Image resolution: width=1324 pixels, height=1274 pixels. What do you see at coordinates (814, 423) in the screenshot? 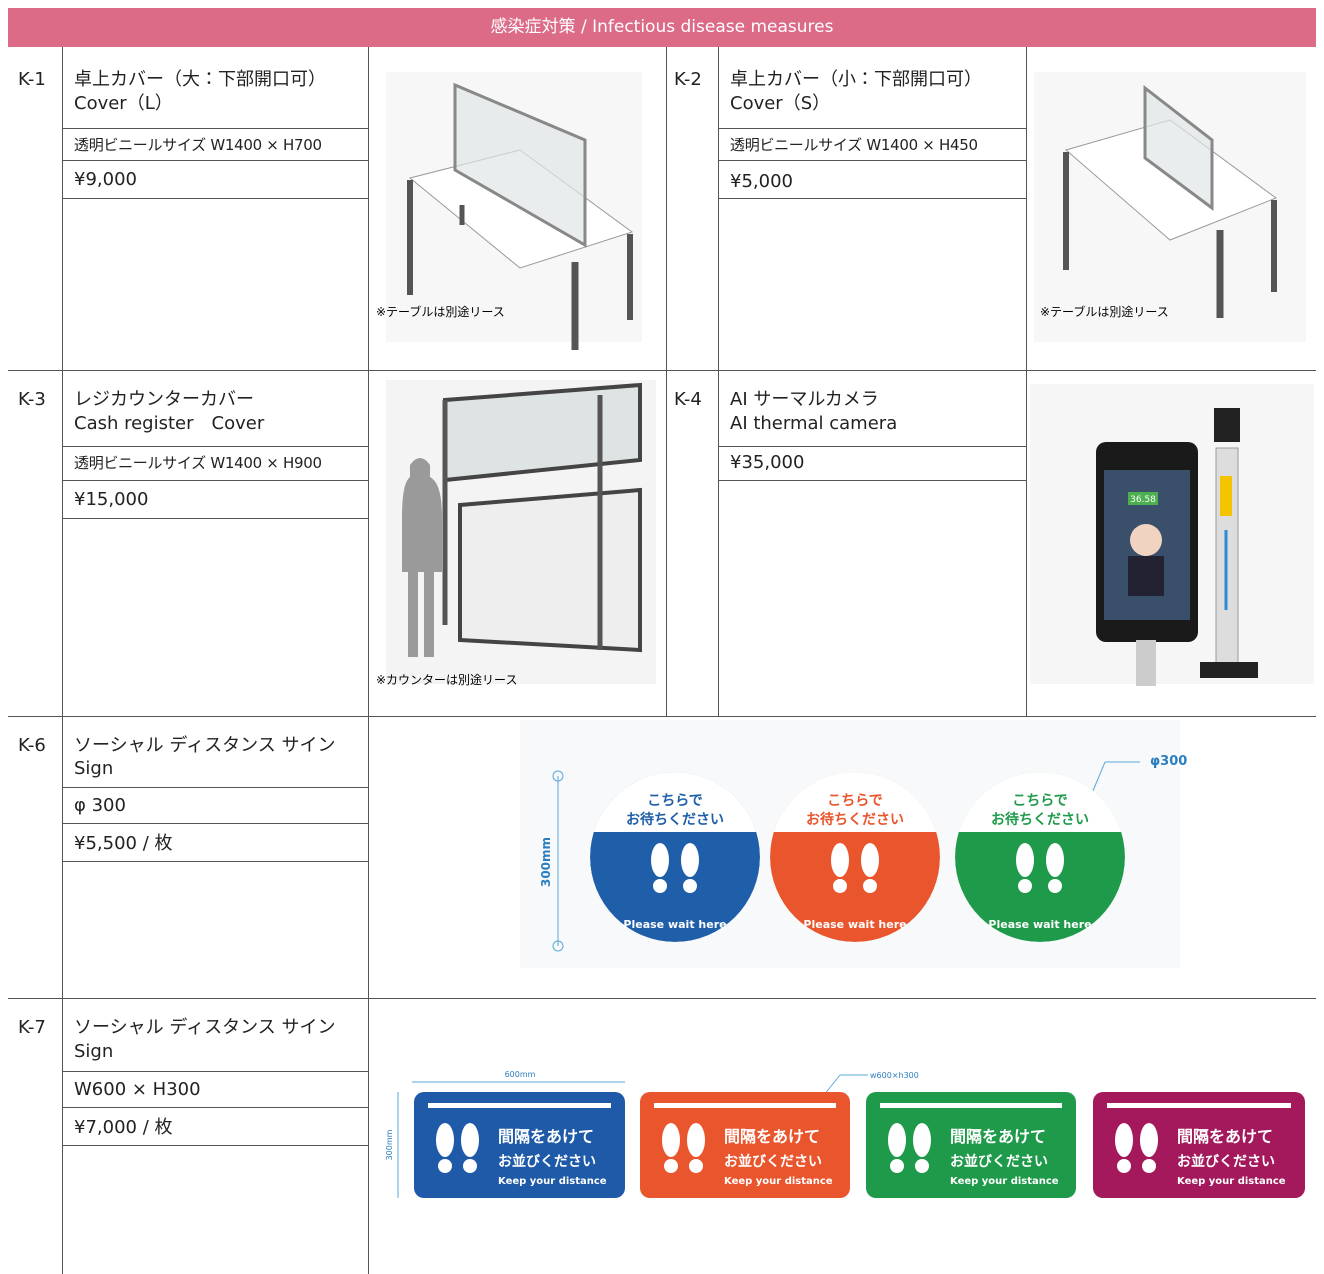
I see `name-en: AI thermal camera` at bounding box center [814, 423].